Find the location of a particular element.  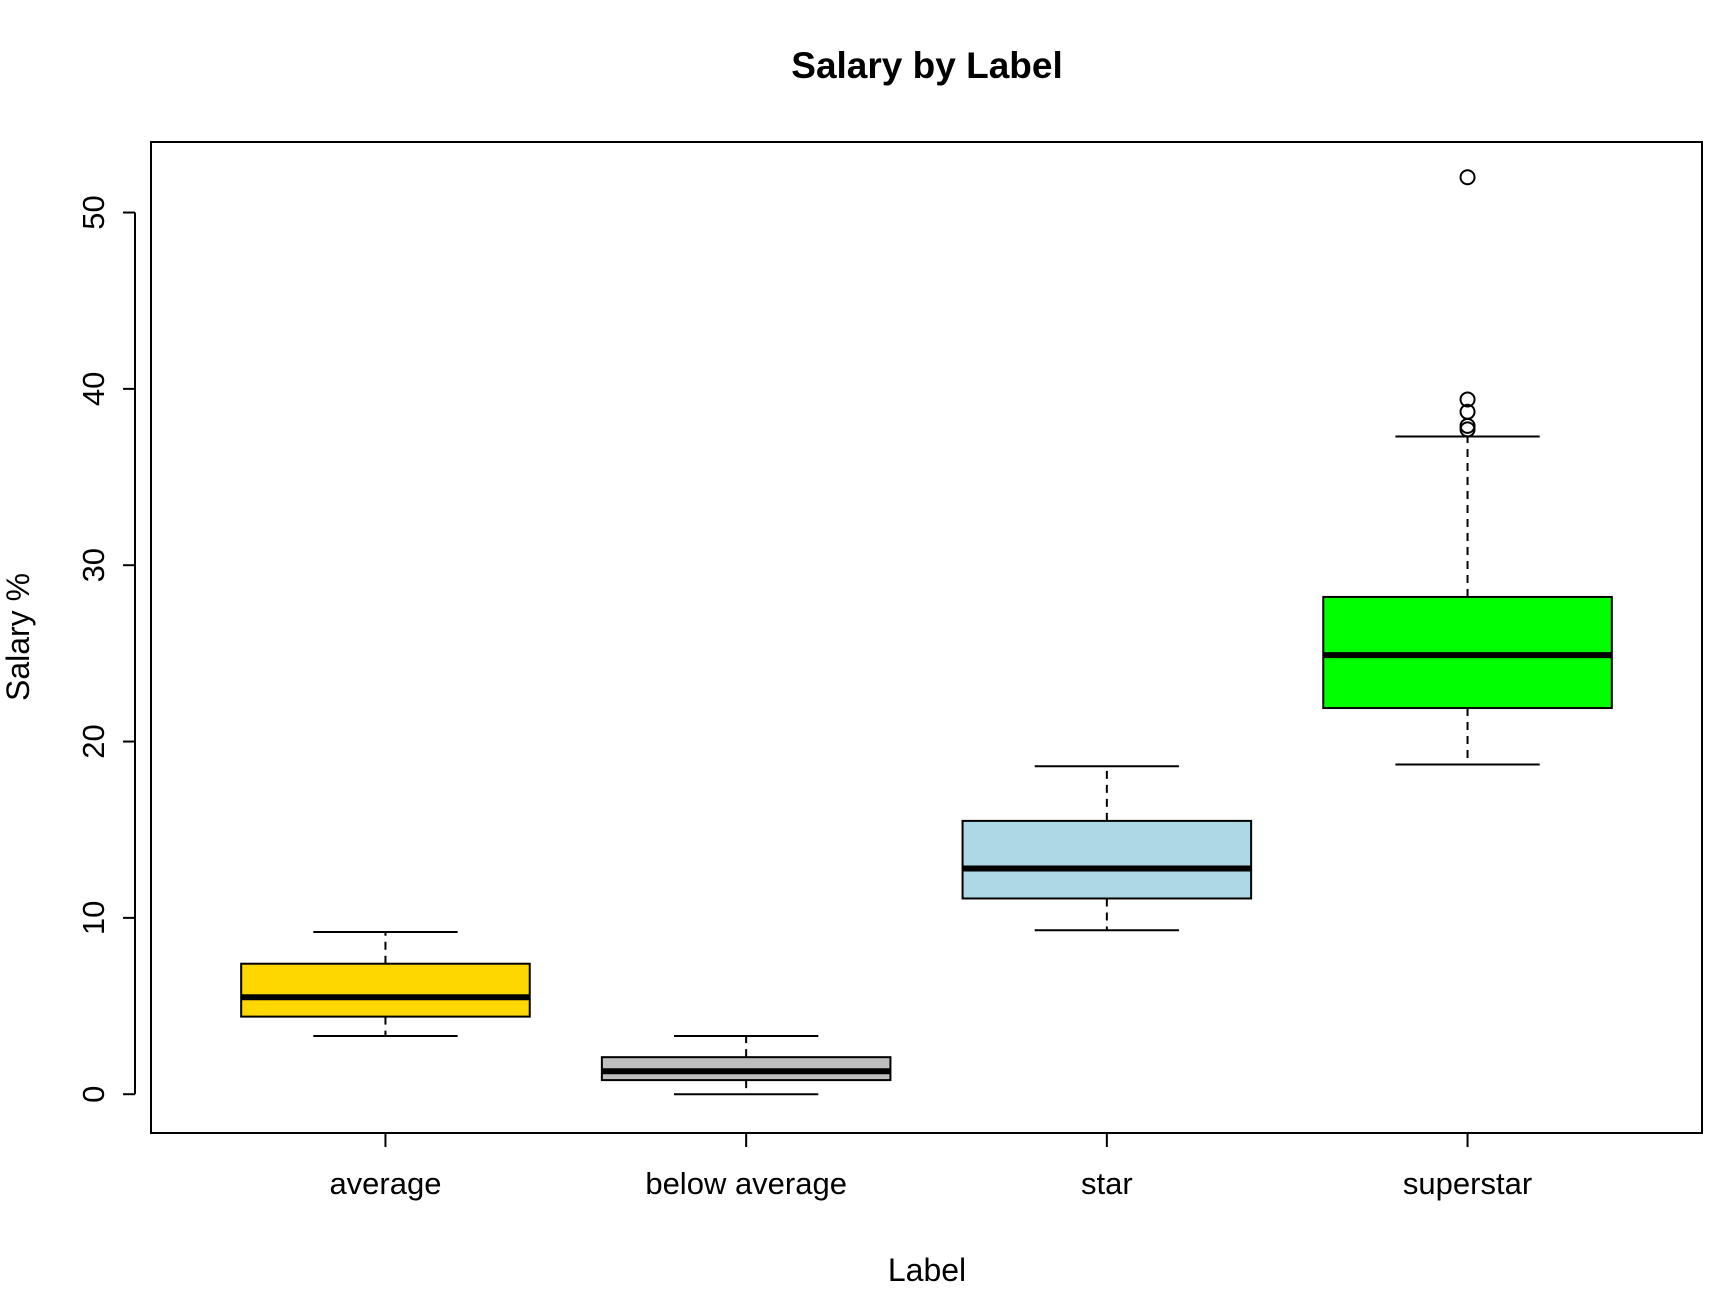

box-superstar is located at coordinates (1467, 467).